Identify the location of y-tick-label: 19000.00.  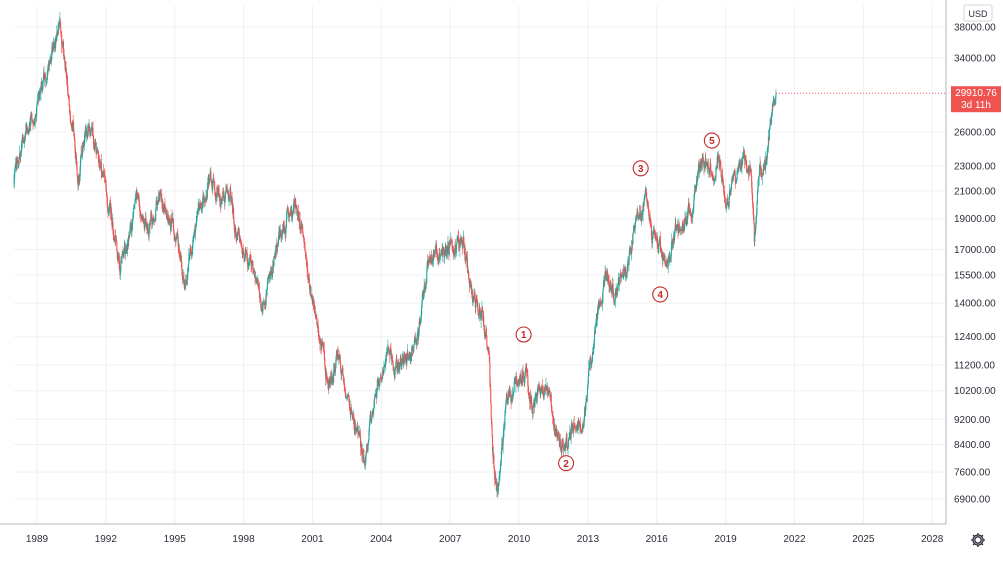
(975, 219).